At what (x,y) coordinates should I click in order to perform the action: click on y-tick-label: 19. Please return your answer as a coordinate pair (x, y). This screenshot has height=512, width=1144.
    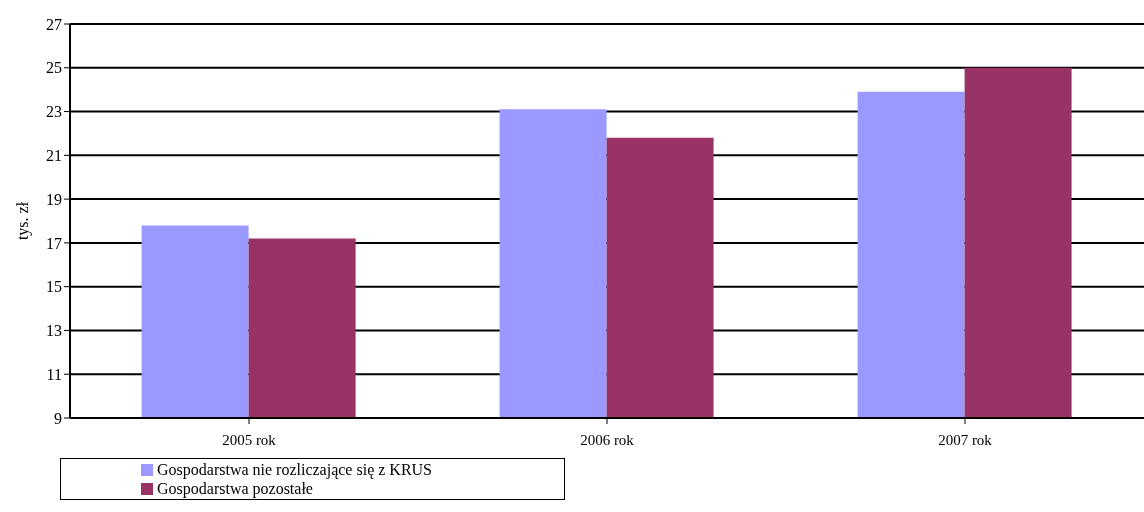
    Looking at the image, I should click on (54, 199).